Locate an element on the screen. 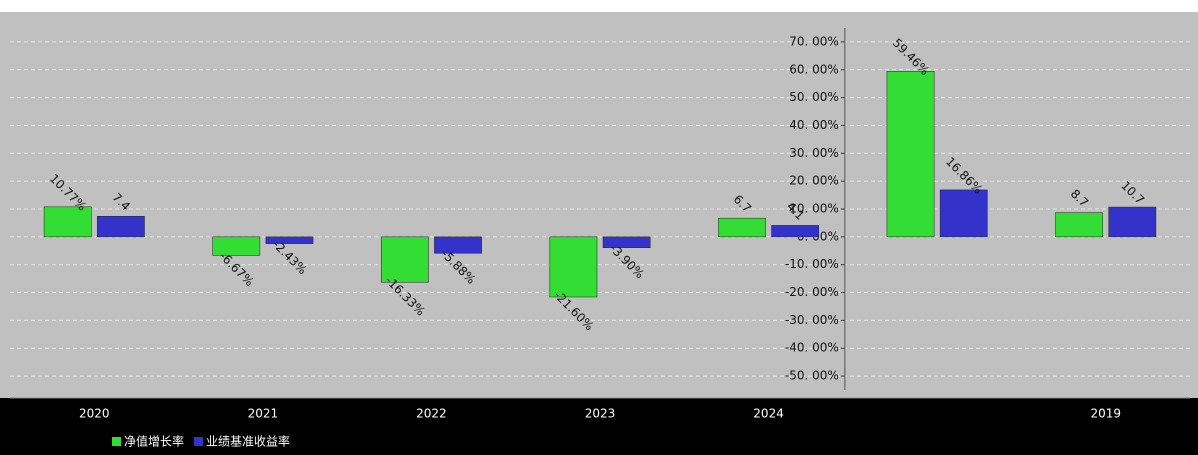  y-tick-label: -10. 00% is located at coordinates (812, 264).